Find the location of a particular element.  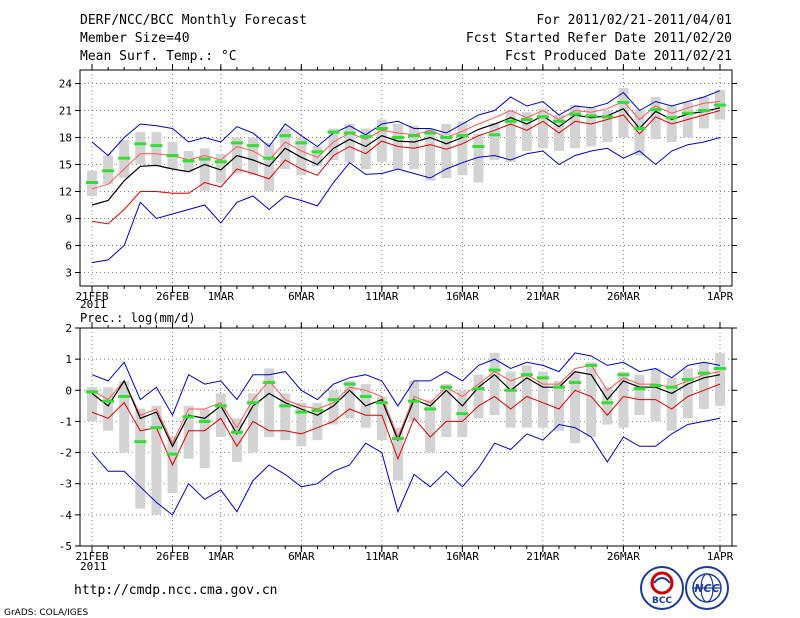

series-line-min is located at coordinates (406, 466).